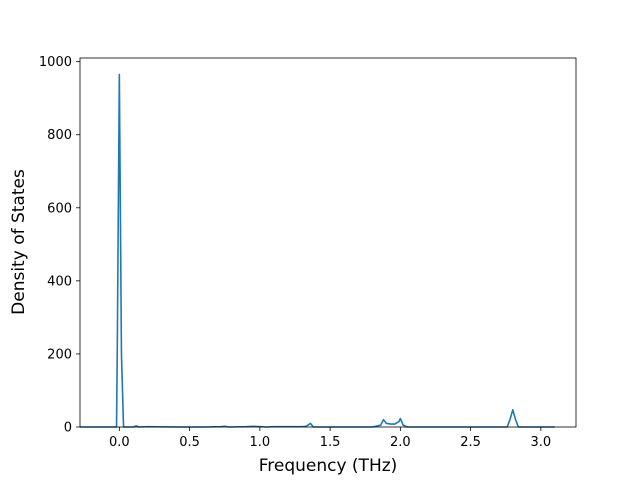 The width and height of the screenshot is (640, 480). Describe the element at coordinates (330, 442) in the screenshot. I see `x-tick-label: 1.5` at that location.